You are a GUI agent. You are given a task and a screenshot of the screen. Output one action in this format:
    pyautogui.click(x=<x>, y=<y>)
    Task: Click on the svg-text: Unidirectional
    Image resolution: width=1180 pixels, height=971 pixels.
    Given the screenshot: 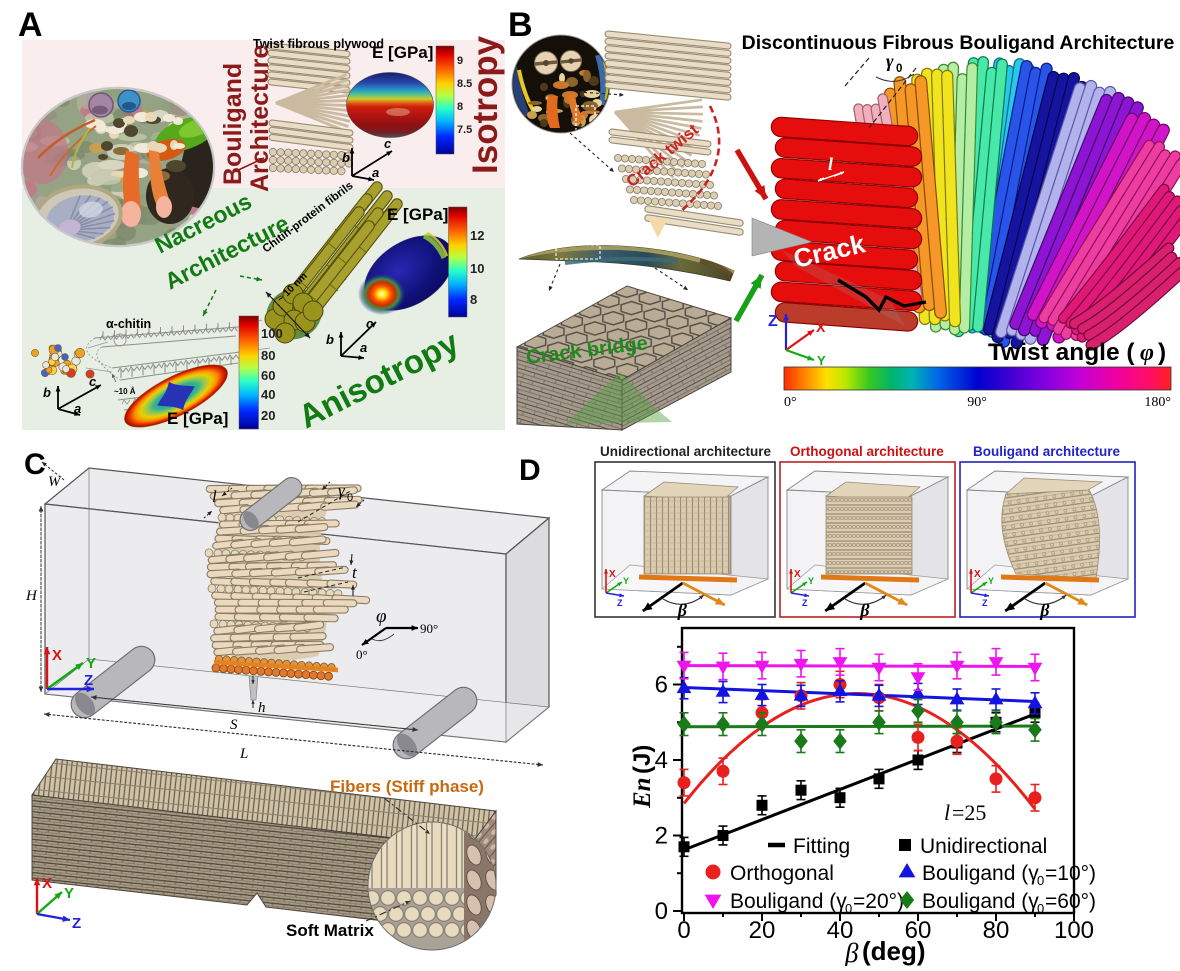 What is the action you would take?
    pyautogui.click(x=983, y=846)
    